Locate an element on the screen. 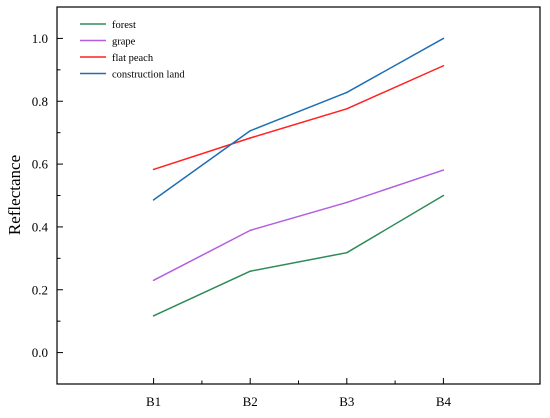 This screenshot has width=550, height=418. legend-label-construction-land: construction land is located at coordinates (148, 74).